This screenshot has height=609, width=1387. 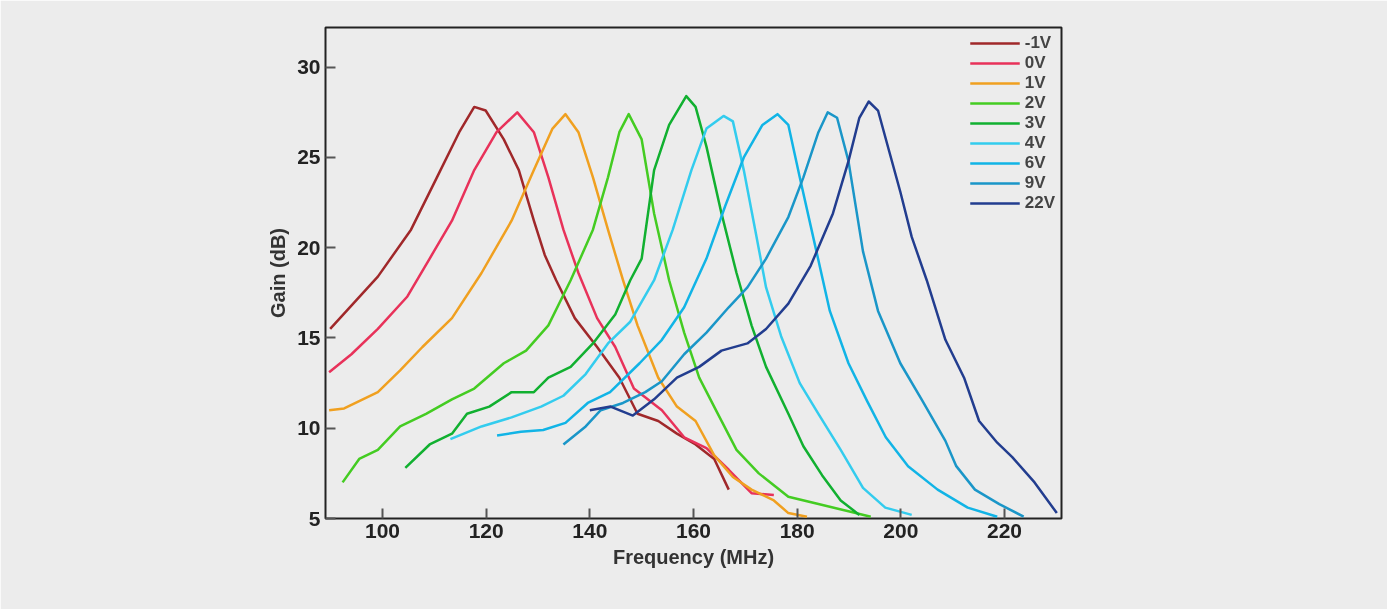 I want to click on y-axis-title: Gain (dB), so click(x=278, y=273).